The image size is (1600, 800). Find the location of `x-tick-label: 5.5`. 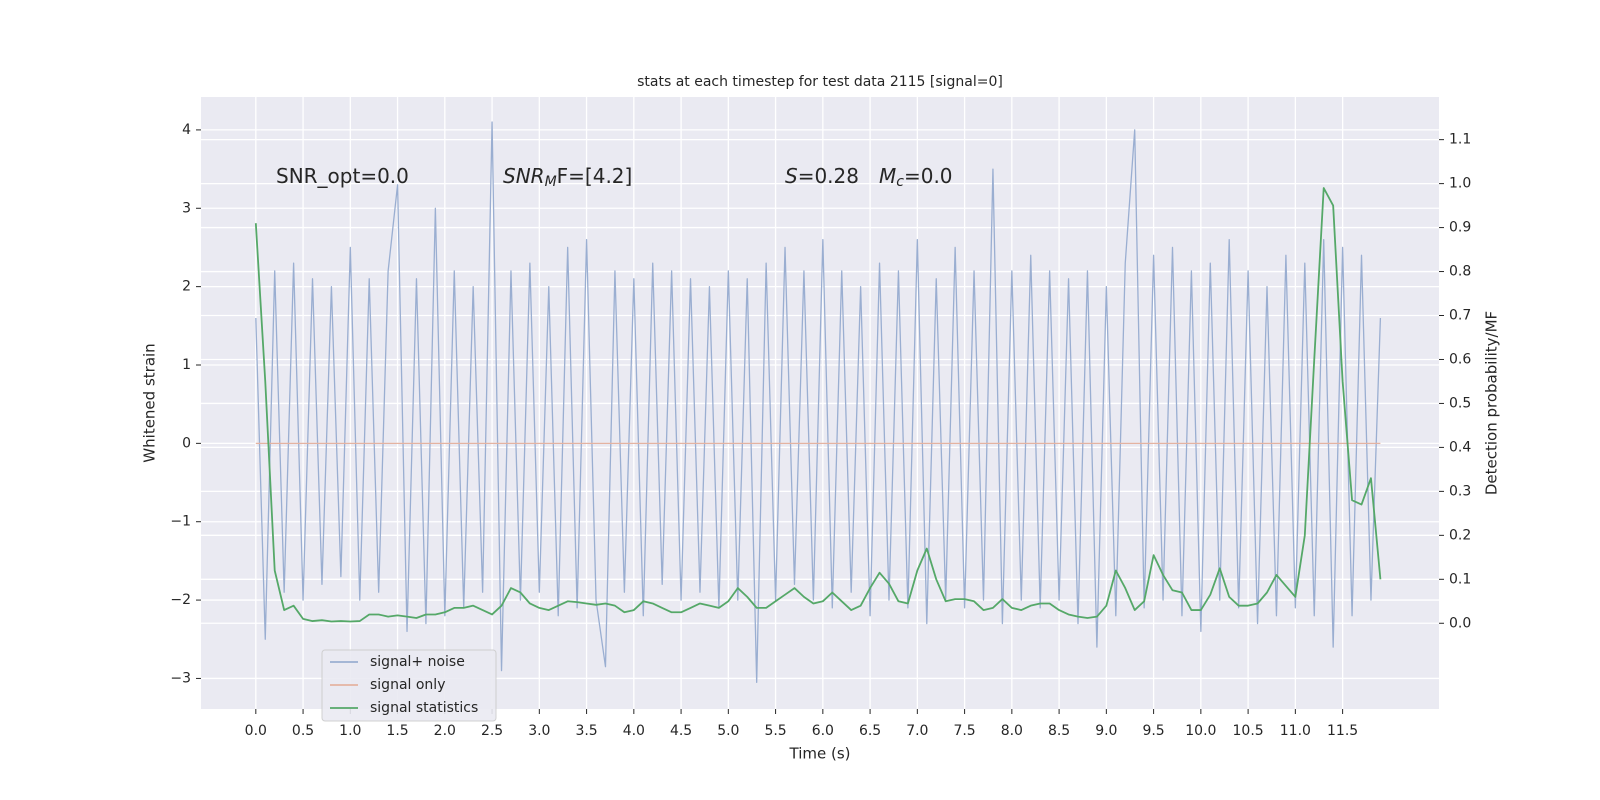

x-tick-label: 5.5 is located at coordinates (775, 731).